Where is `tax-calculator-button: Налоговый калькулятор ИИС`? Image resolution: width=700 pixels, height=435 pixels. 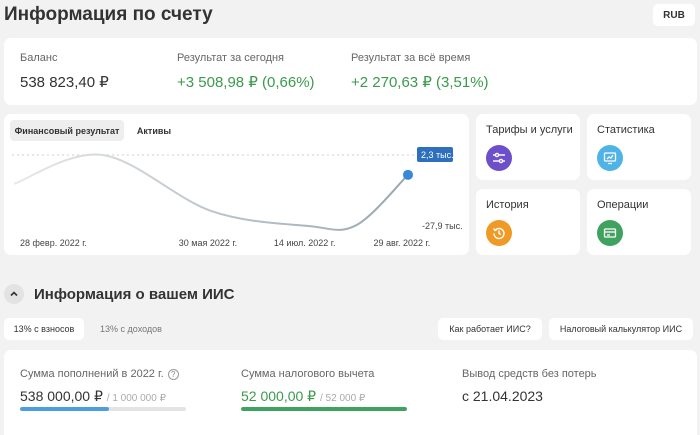 tax-calculator-button: Налоговый калькулятор ИИС is located at coordinates (621, 329).